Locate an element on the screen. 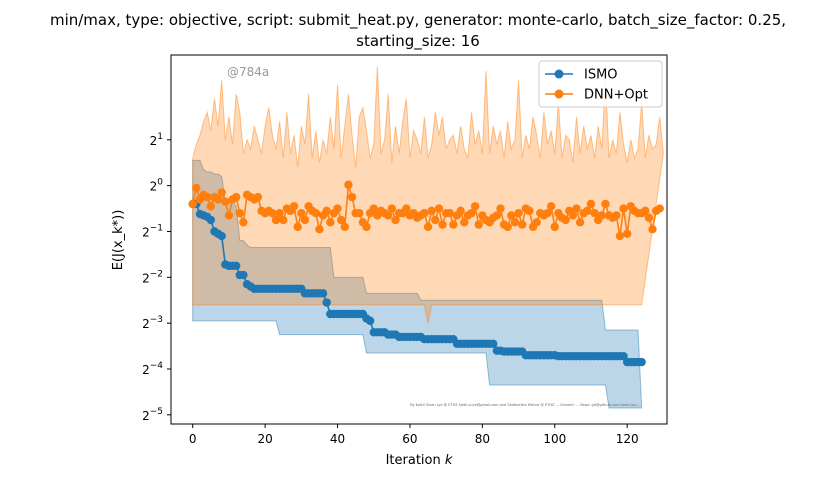 The image size is (836, 477). legend-box is located at coordinates (600, 84).